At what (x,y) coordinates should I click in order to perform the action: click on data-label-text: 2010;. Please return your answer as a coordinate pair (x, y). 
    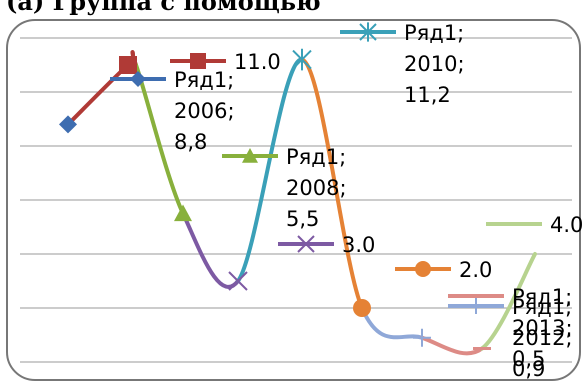
    Looking at the image, I should click on (434, 64).